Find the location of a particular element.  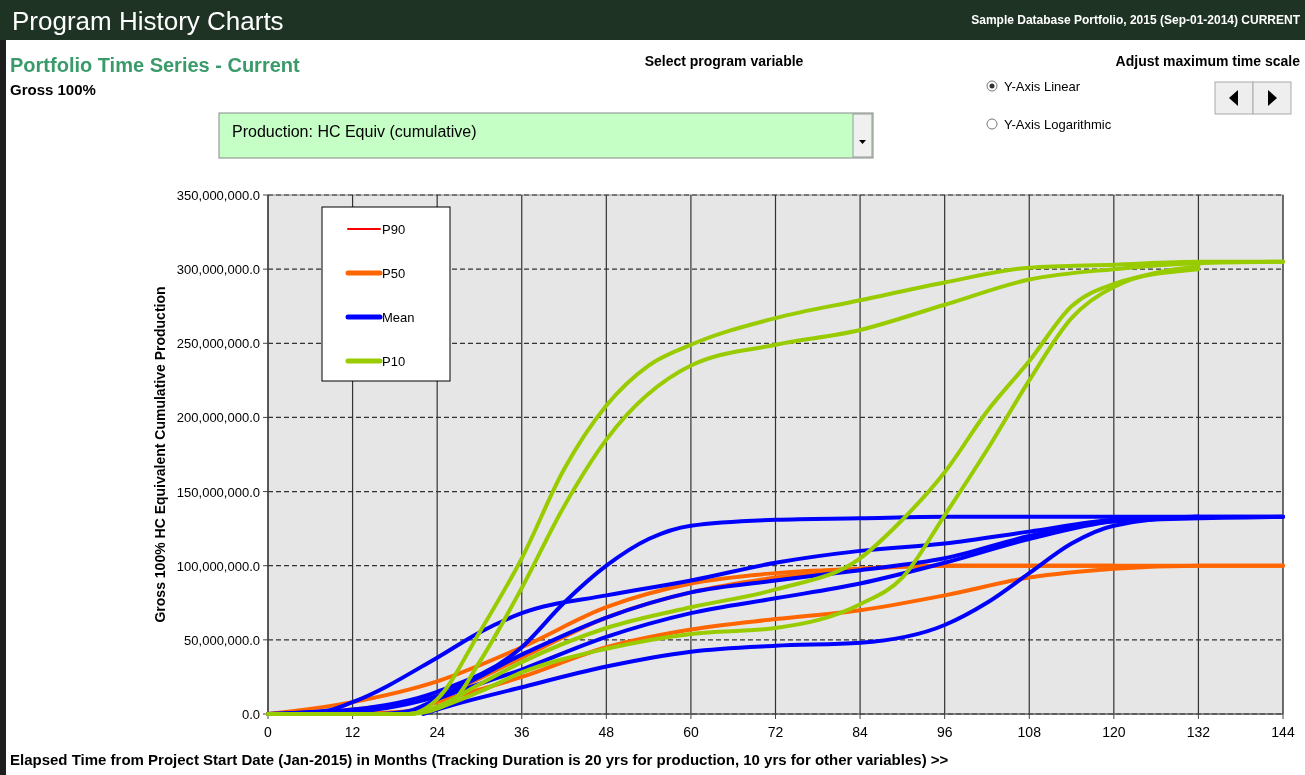

text: Adjust maximum time scale is located at coordinates (1208, 61).